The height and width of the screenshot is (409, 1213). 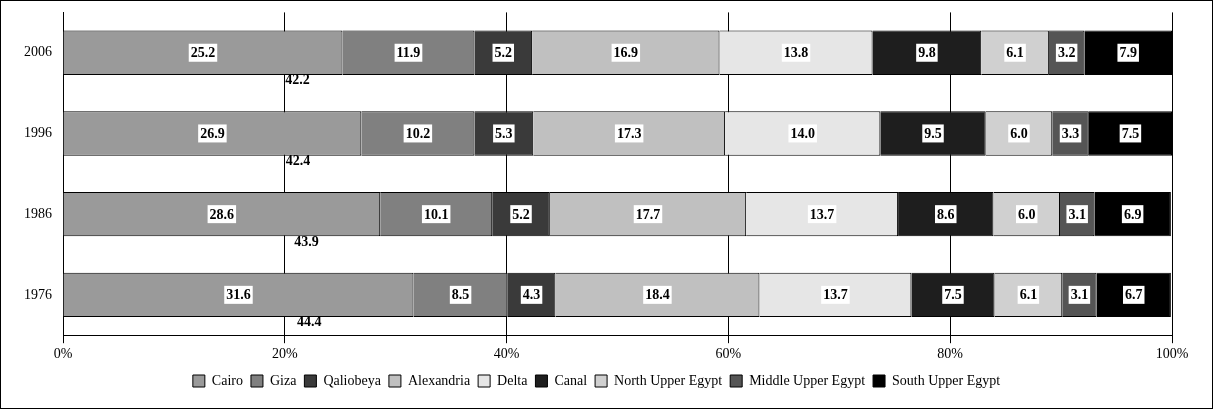 What do you see at coordinates (352, 380) in the screenshot?
I see `legend-label: Qaliobeya` at bounding box center [352, 380].